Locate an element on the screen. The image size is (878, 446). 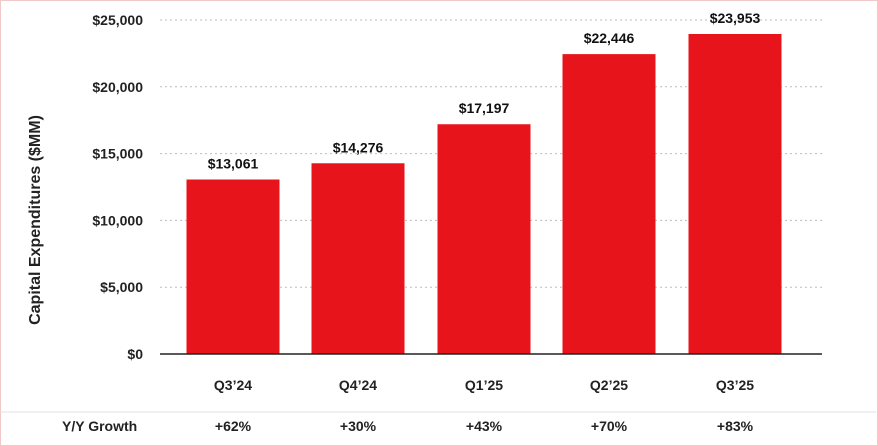
y-tick-label: $20,000 is located at coordinates (117, 87).